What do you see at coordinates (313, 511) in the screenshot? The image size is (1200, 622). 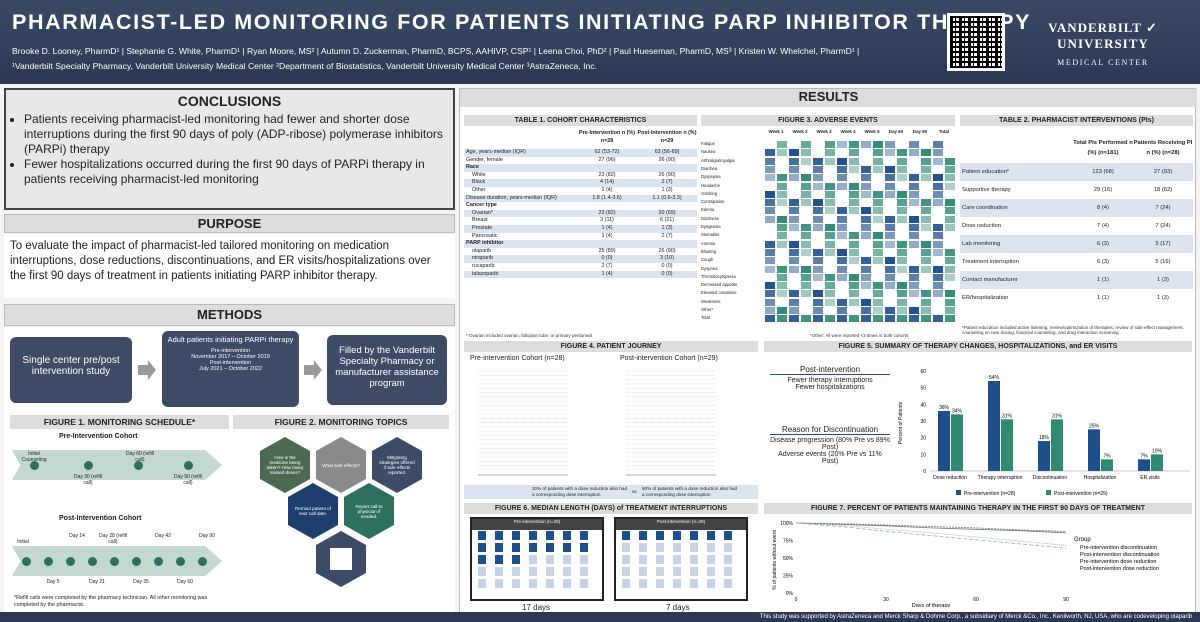 I see `topic-hex: Remind patient of next call date.` at bounding box center [313, 511].